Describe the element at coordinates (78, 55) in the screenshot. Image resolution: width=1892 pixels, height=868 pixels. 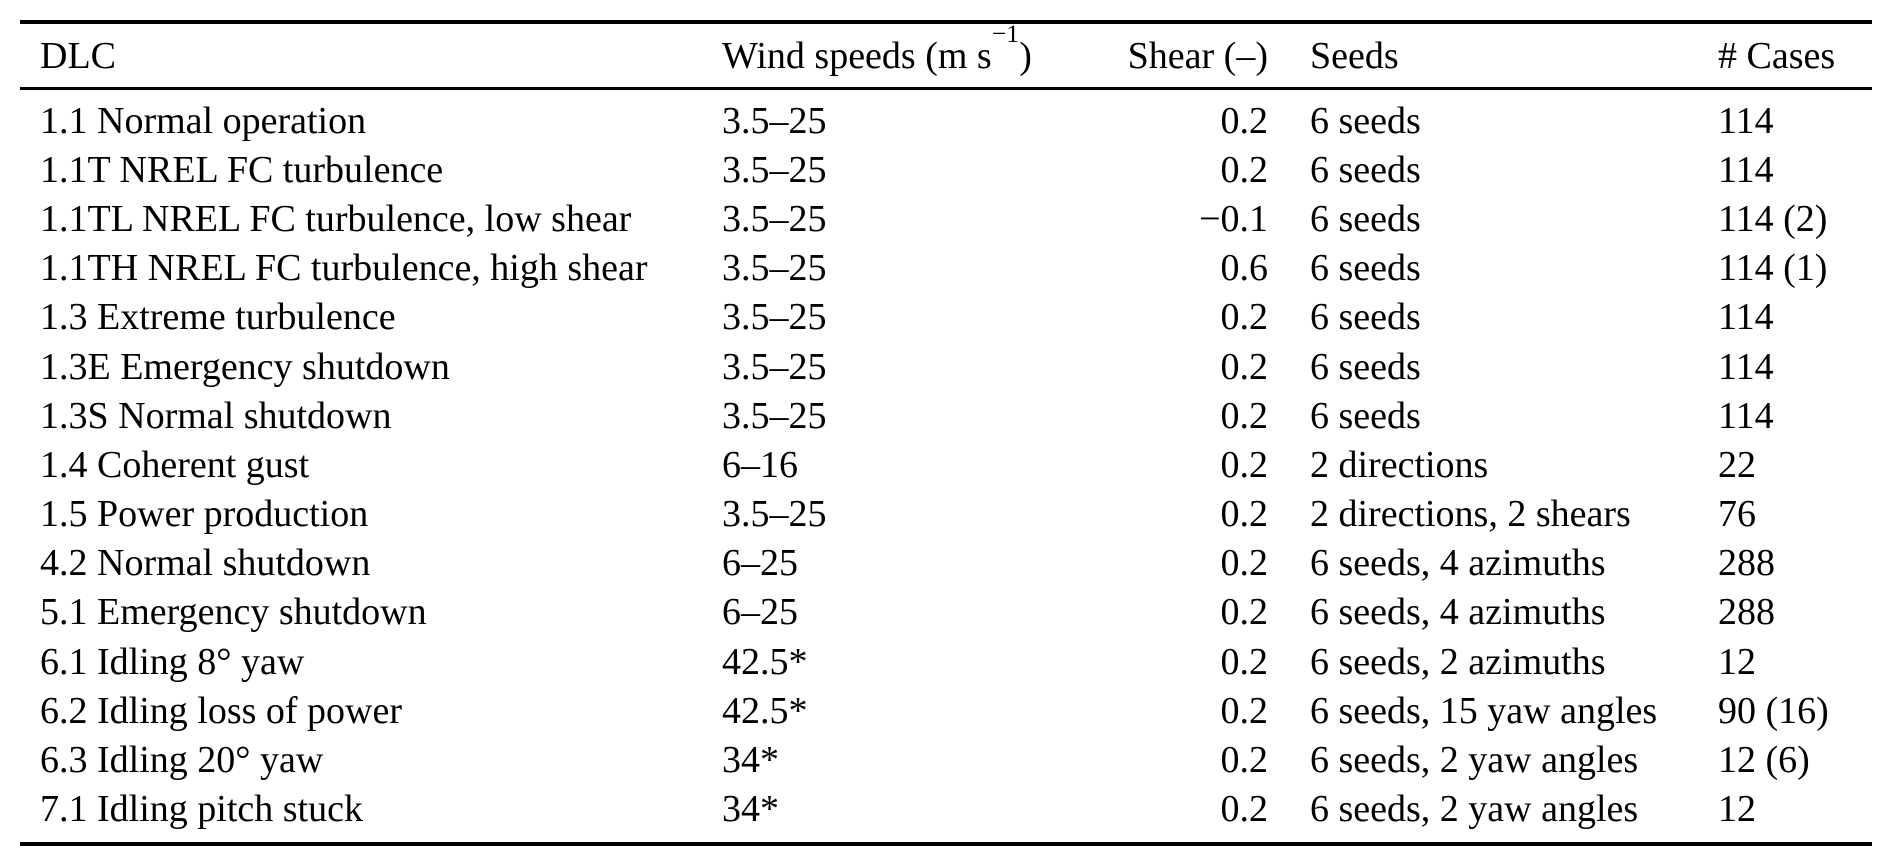
I see `header-dlc: DLC` at that location.